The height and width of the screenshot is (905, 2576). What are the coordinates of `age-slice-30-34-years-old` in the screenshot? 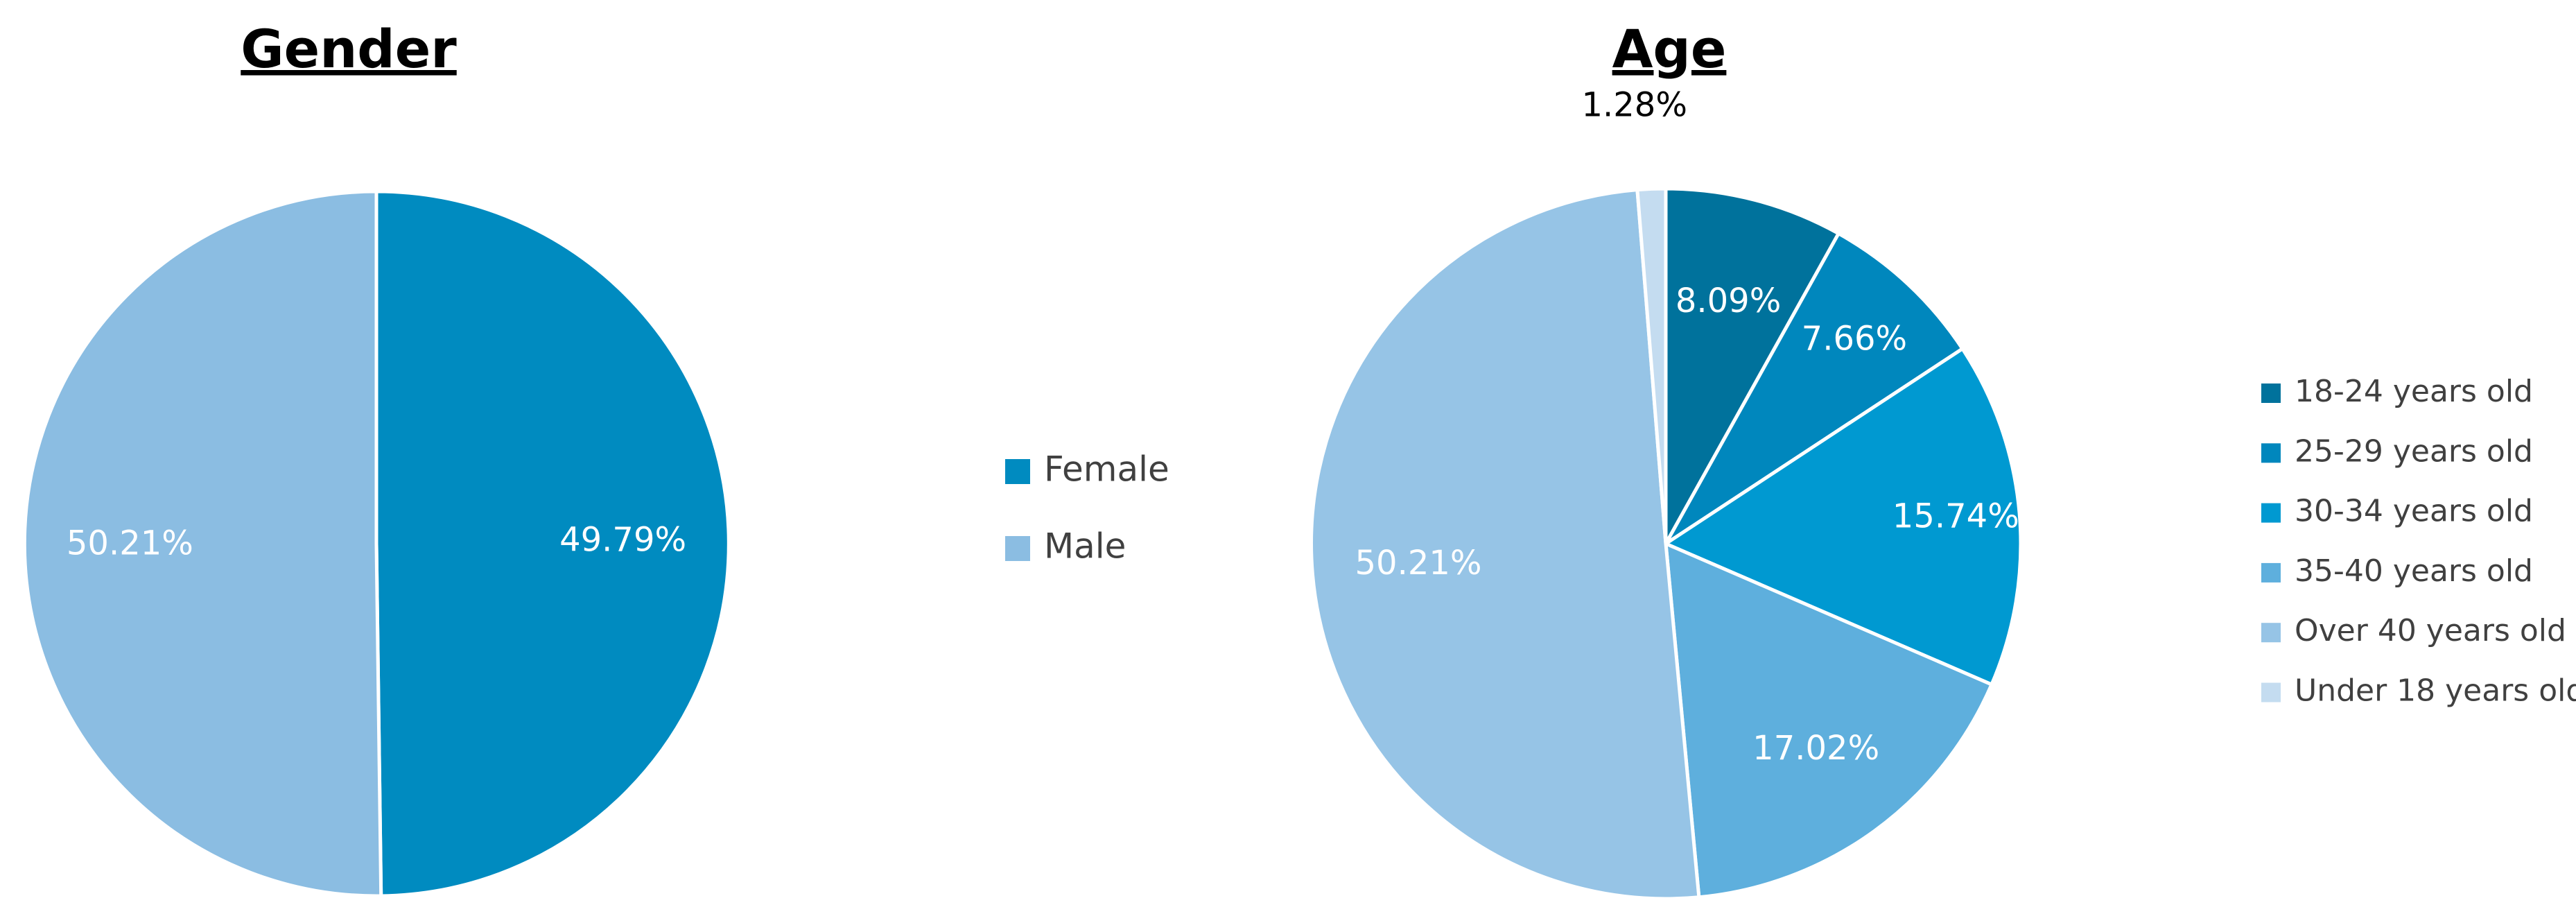 It's located at (1843, 517).